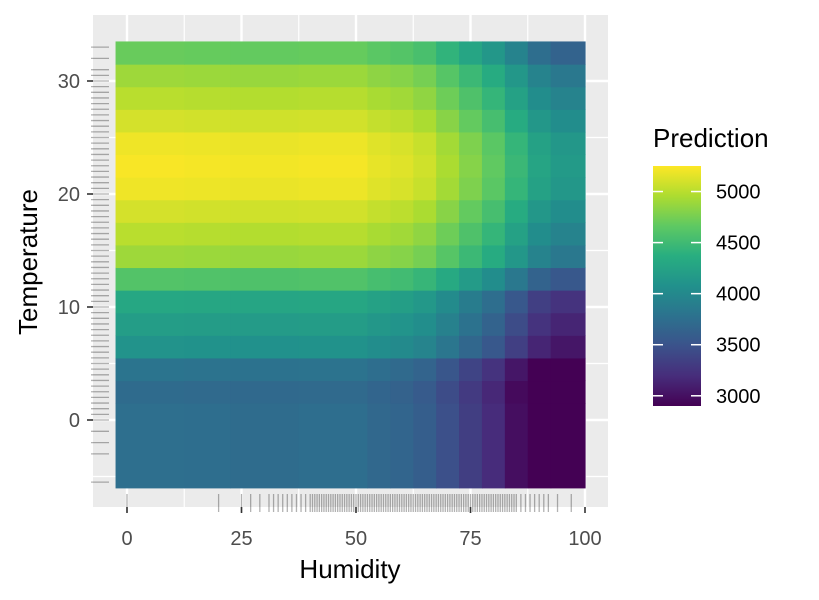 The width and height of the screenshot is (819, 600). What do you see at coordinates (74, 421) in the screenshot?
I see `y-tick-label: 0` at bounding box center [74, 421].